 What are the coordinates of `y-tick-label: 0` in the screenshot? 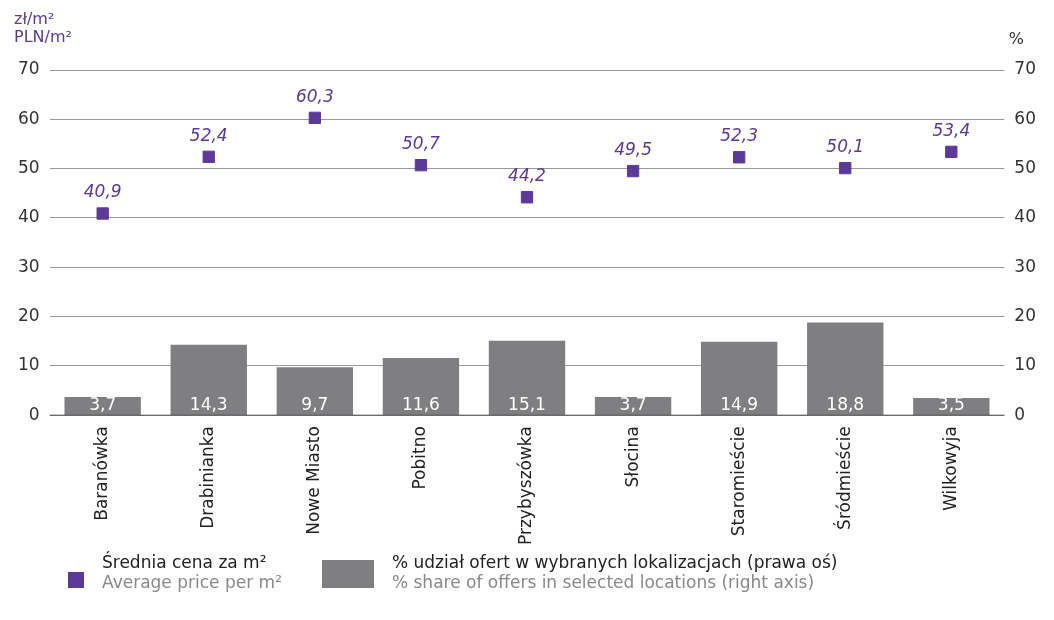 It's located at (34, 413).